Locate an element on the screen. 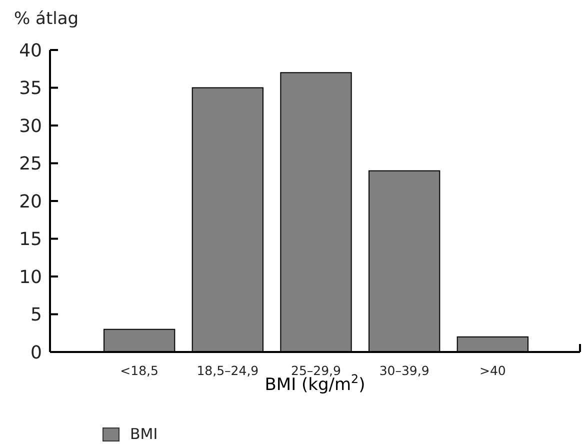  x-tick-label: <18,5 is located at coordinates (139, 370).